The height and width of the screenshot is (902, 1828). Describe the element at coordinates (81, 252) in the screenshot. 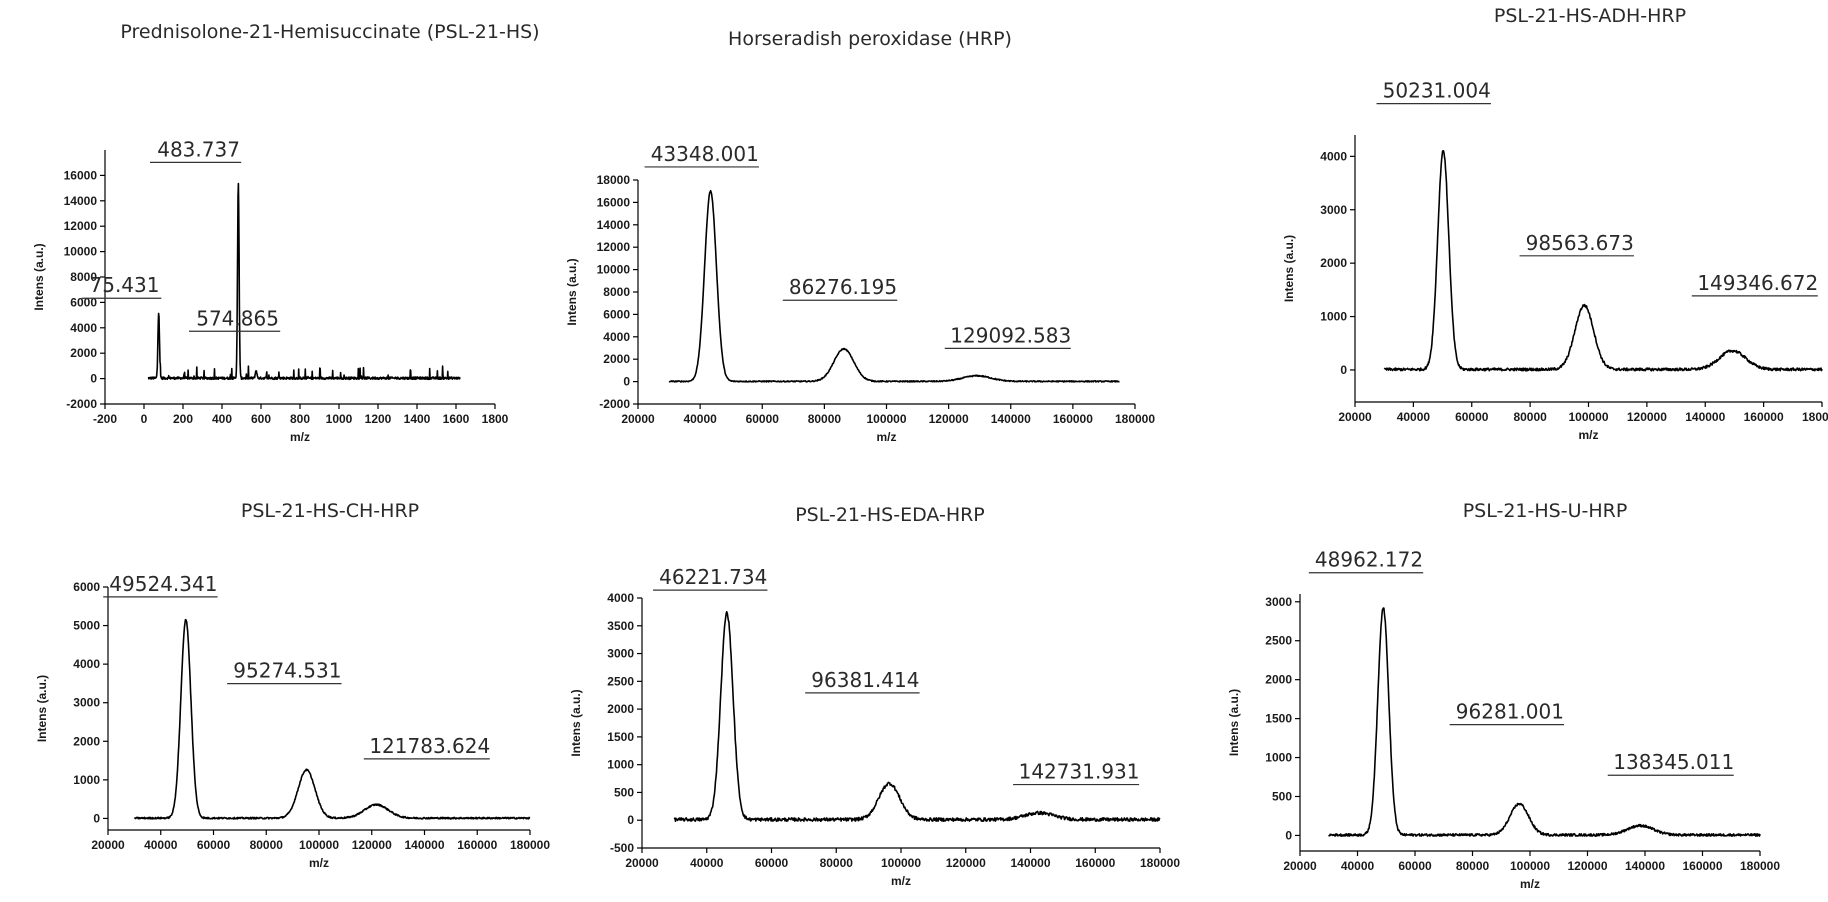

I see `y-tick-label: 10000` at that location.